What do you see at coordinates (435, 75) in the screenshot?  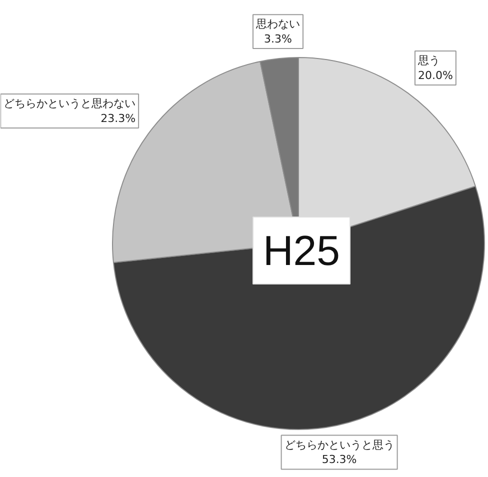 I see `data-label: 20.0%` at bounding box center [435, 75].